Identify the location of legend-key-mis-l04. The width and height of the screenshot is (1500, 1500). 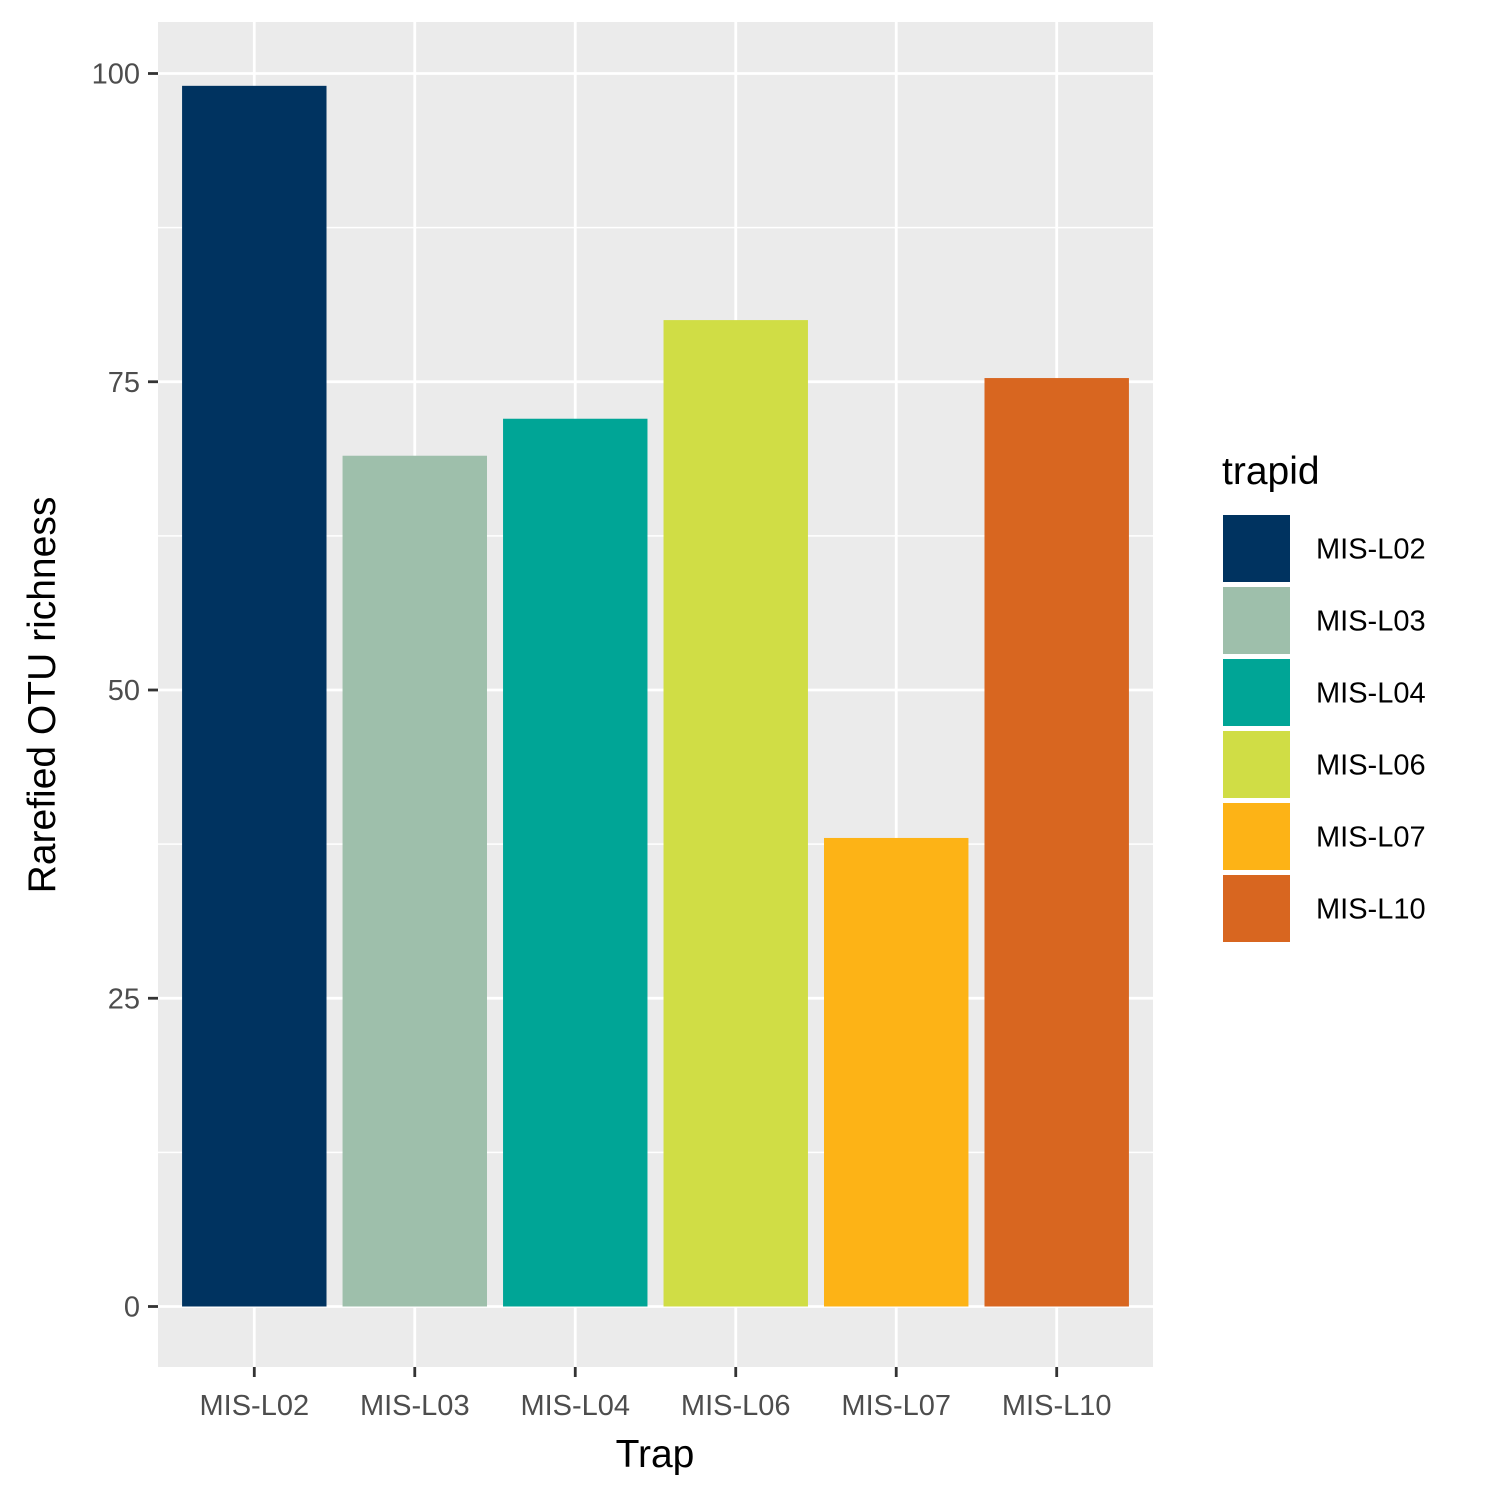
(1256, 692).